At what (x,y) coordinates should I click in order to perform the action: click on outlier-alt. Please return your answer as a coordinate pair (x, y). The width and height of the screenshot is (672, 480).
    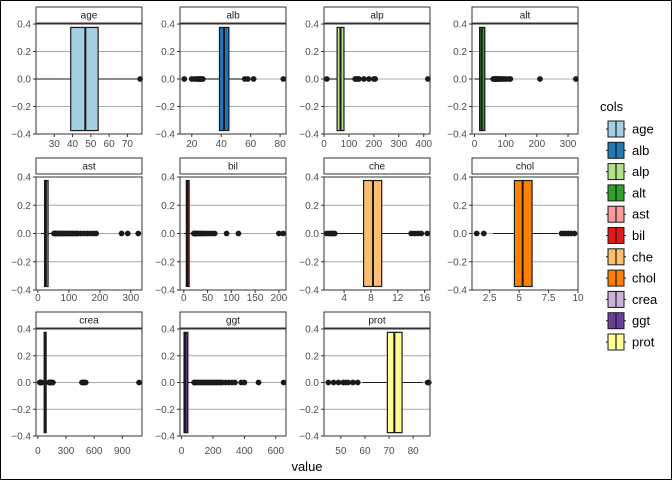
    Looking at the image, I should click on (576, 79).